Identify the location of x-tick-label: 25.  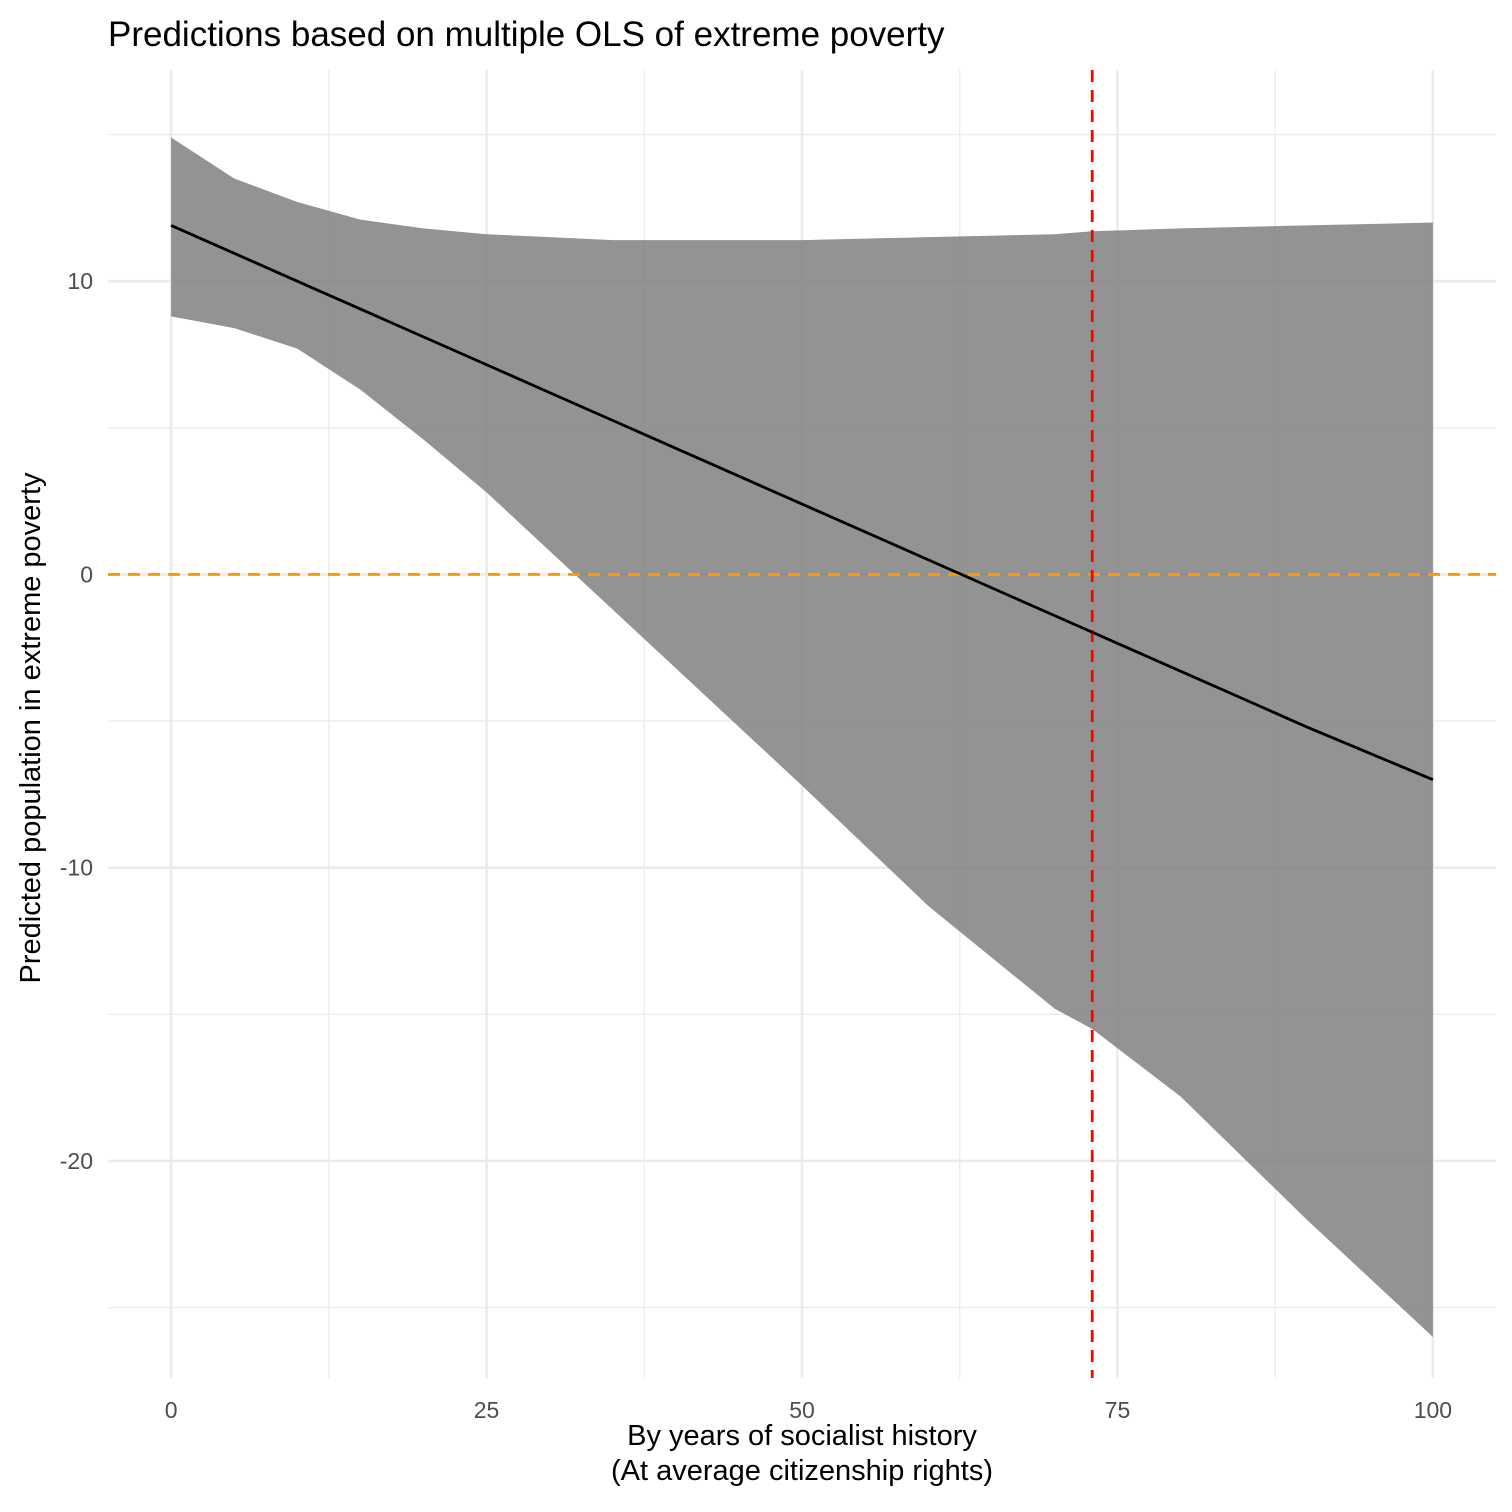
(487, 1410).